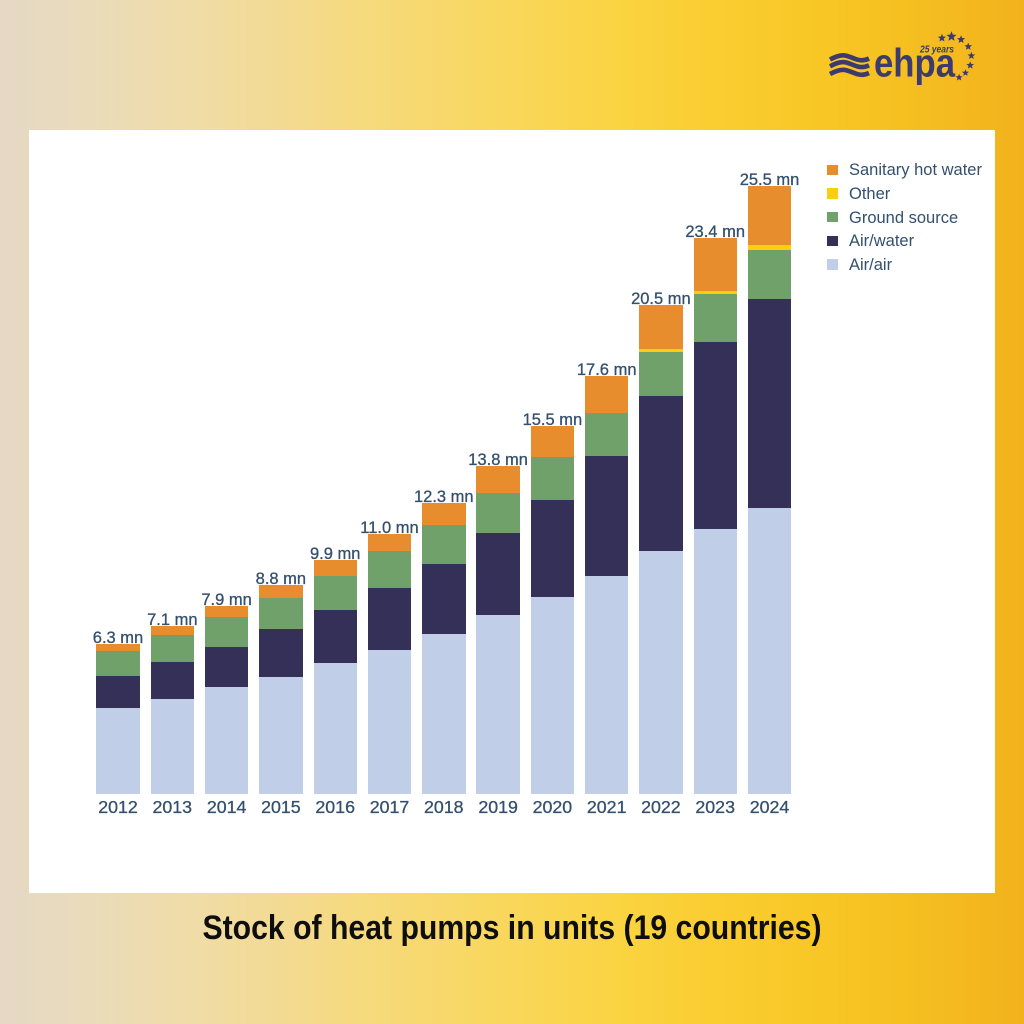 This screenshot has height=1024, width=1024. I want to click on svg-text: 25 years, so click(936, 50).